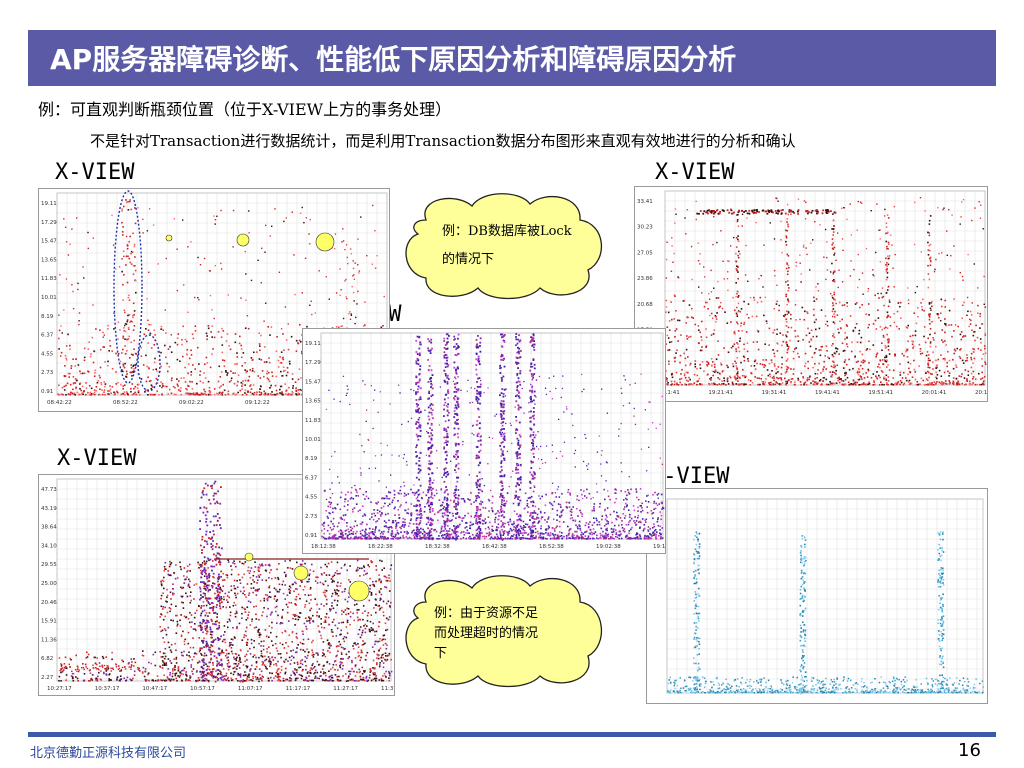 This screenshot has height=768, width=1024. Describe the element at coordinates (313, 402) in the screenshot. I see `y-tick-label: 13.65` at that location.